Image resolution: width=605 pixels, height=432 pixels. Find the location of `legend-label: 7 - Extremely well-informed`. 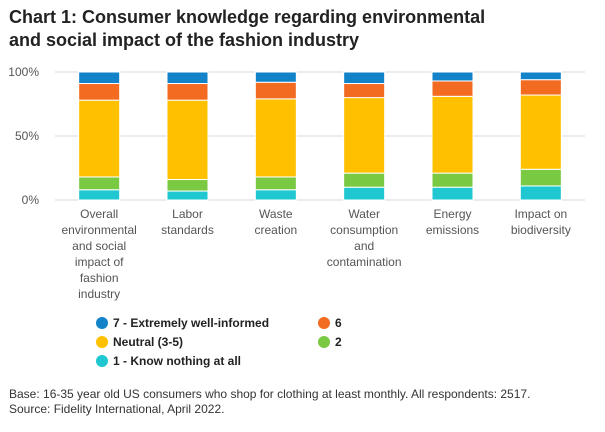

legend-label: 7 - Extremely well-informed is located at coordinates (191, 323).